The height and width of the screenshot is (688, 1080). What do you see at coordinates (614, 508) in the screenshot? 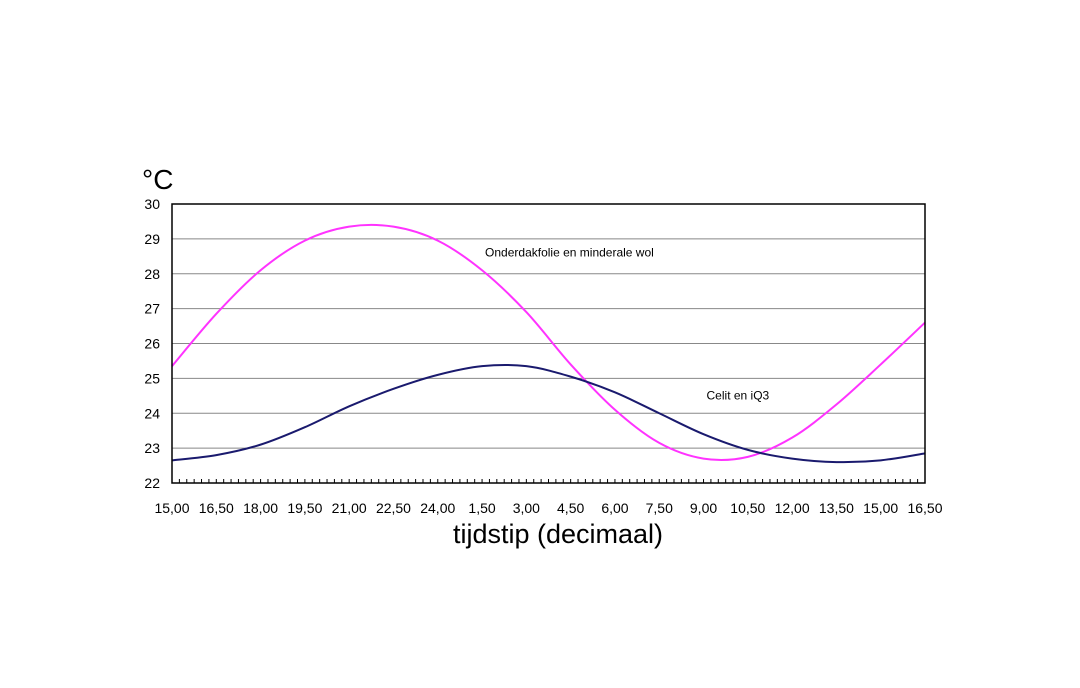
I see `x-tick-label: 6,00` at bounding box center [614, 508].